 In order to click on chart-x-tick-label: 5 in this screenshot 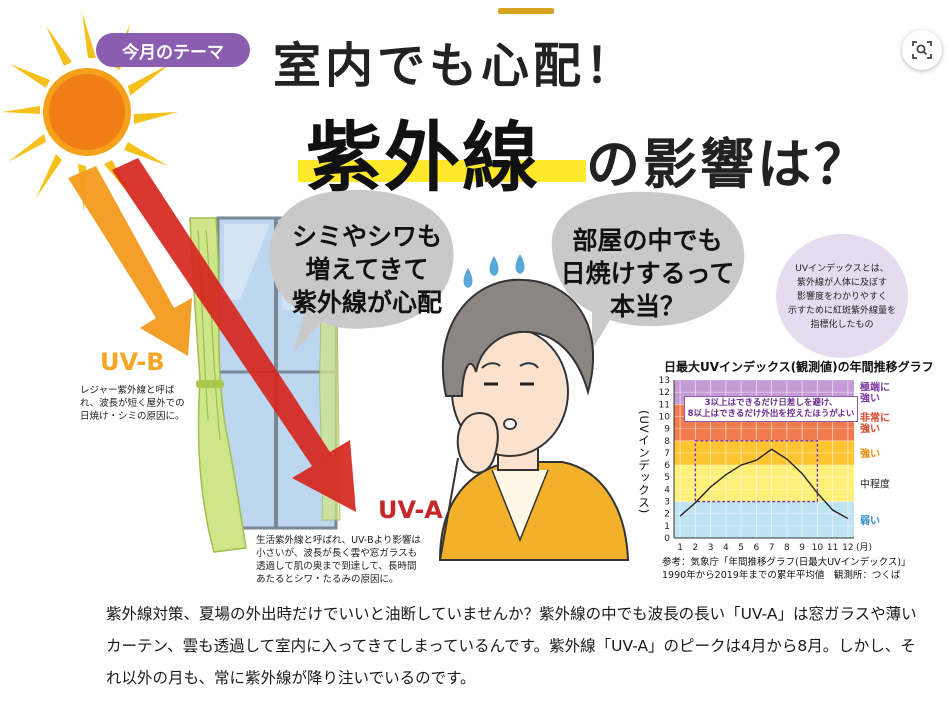, I will do `click(741, 548)`.